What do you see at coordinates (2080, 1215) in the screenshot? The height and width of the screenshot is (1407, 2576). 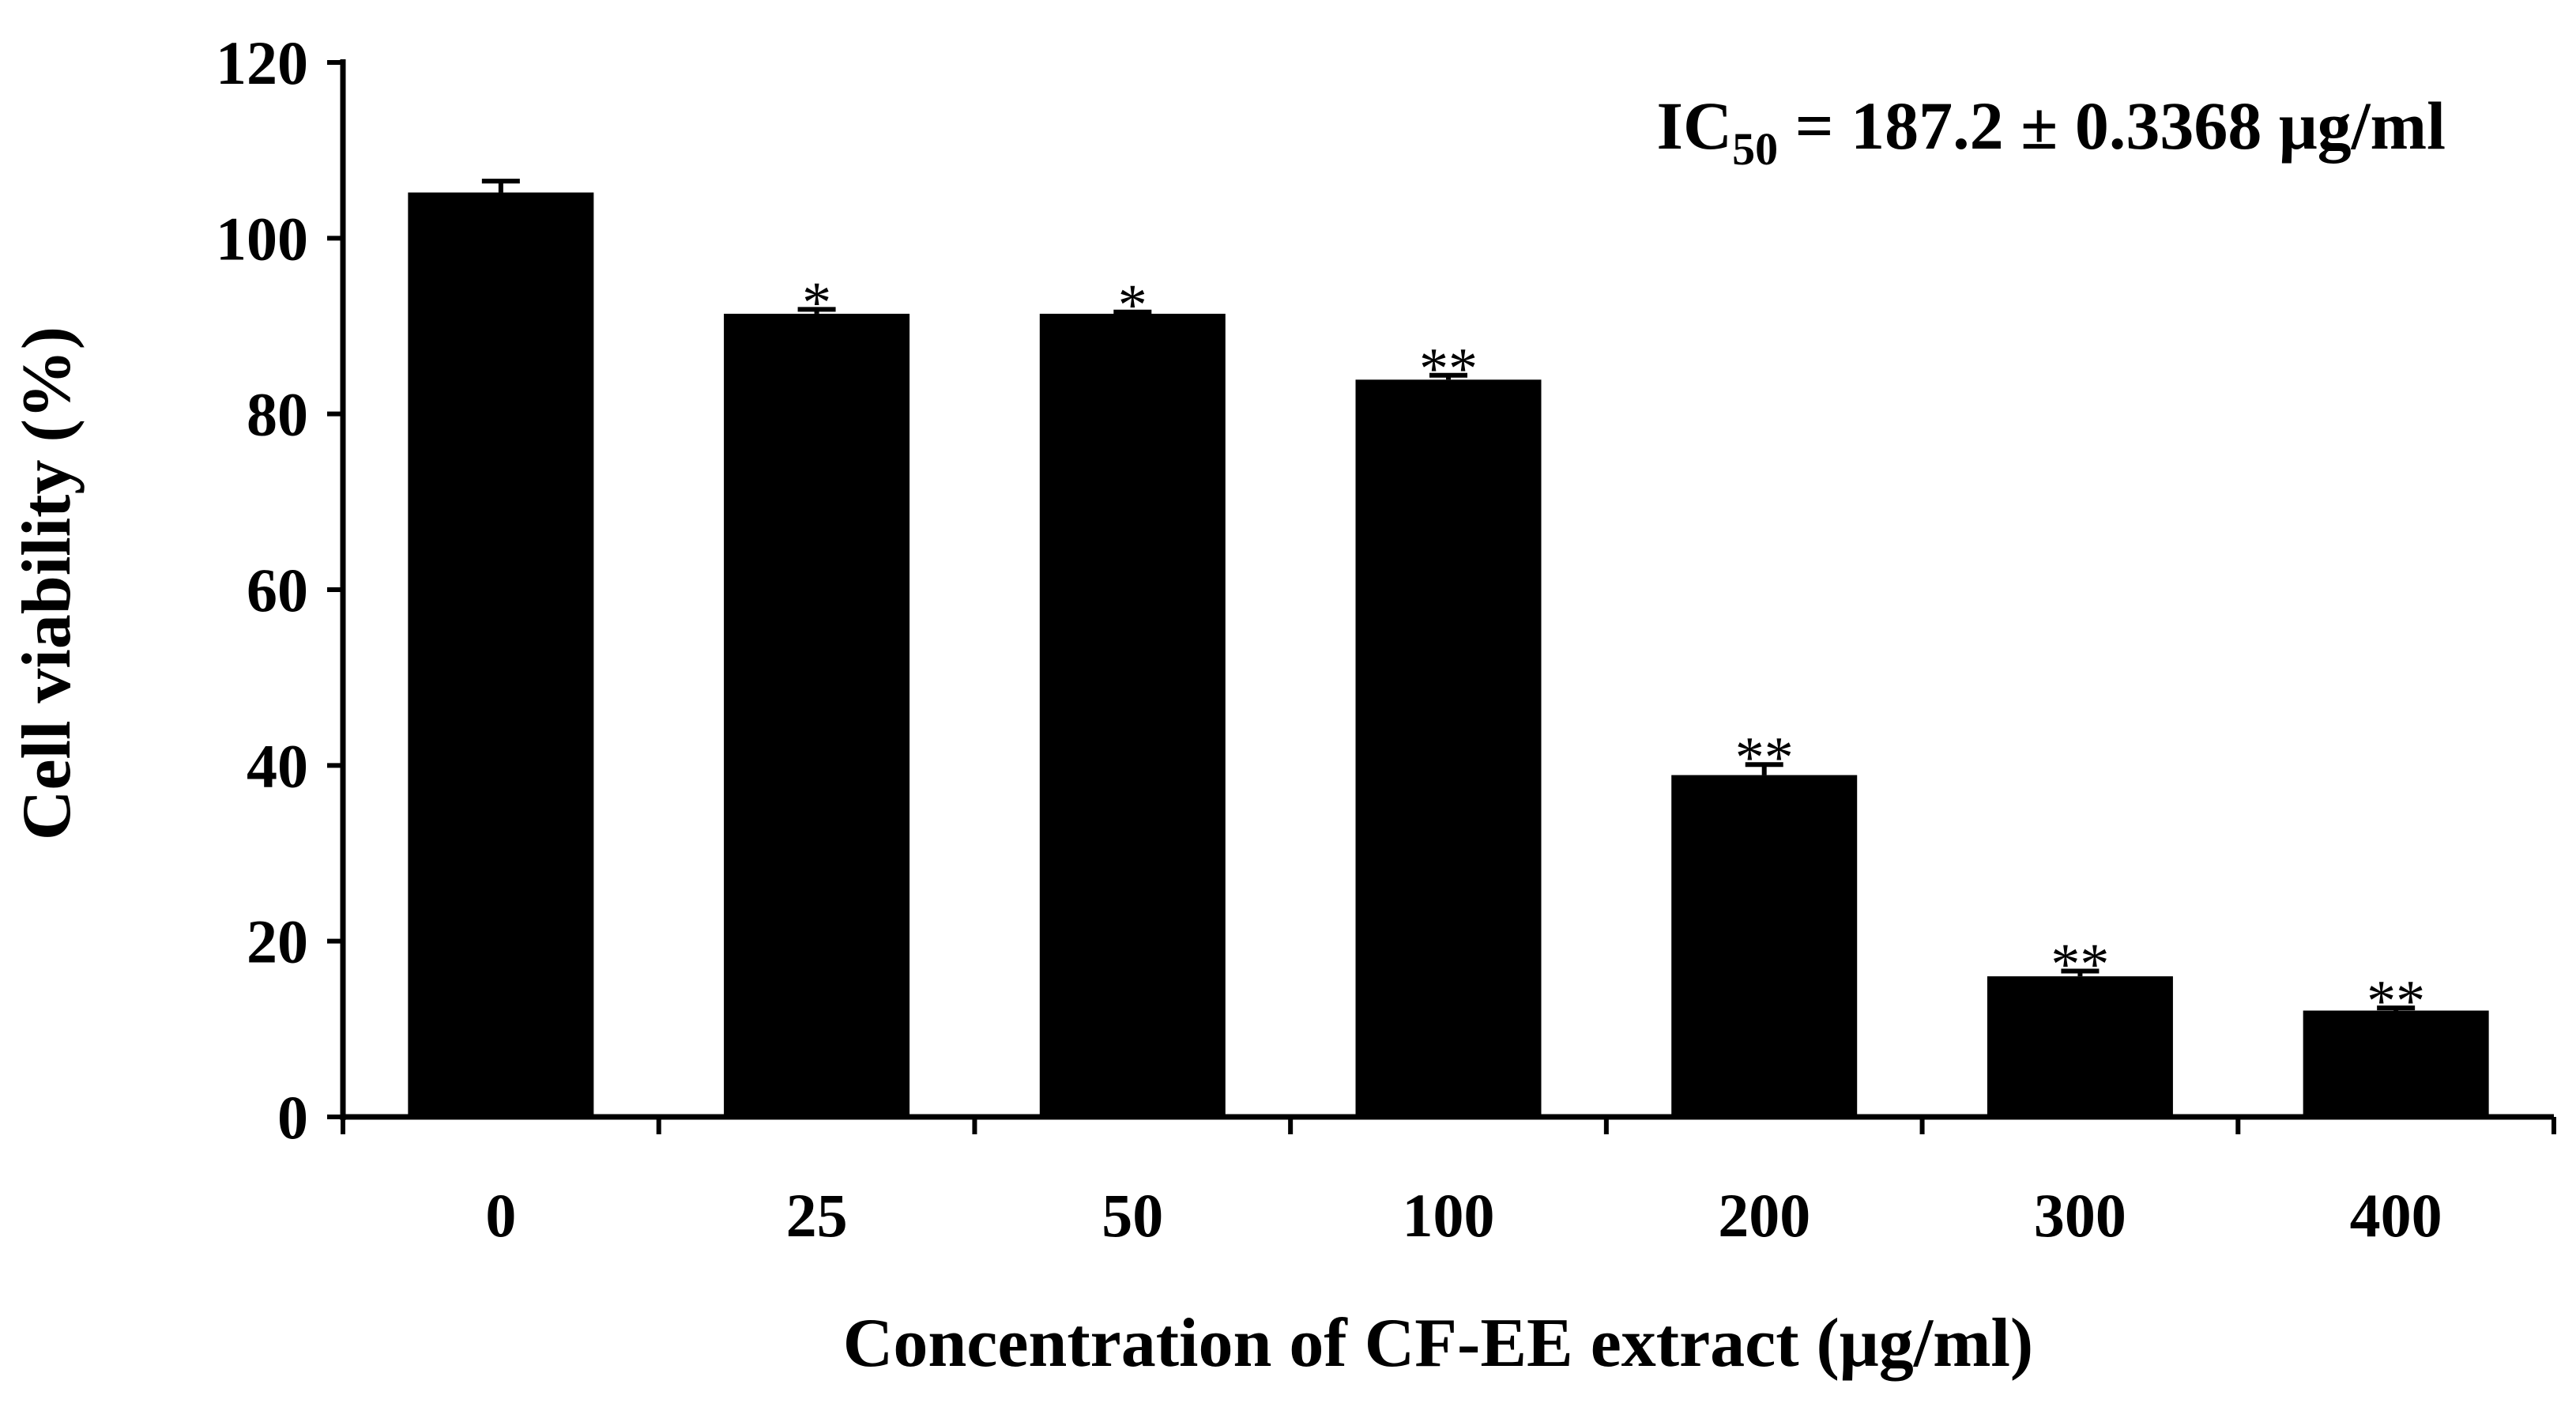 I see `x-tick-label: 300` at bounding box center [2080, 1215].